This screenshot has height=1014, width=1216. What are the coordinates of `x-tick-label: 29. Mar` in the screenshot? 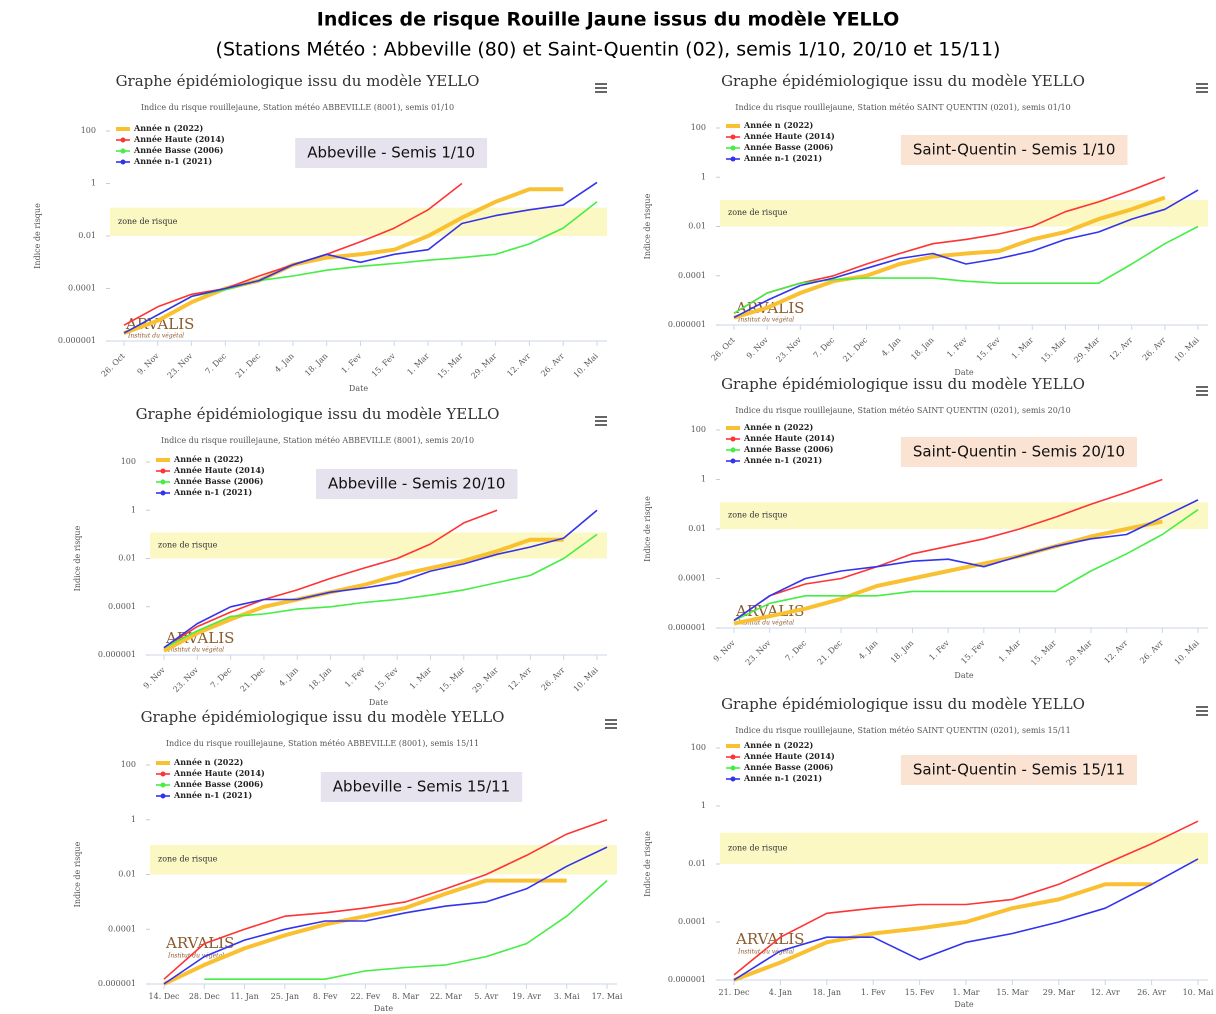 It's located at (1079, 652).